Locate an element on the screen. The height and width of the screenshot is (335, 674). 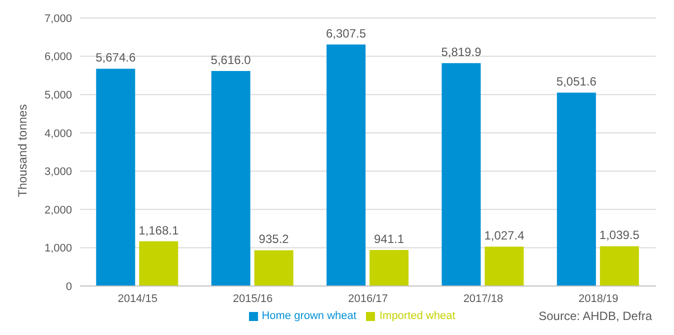
y-tick-label: 0 is located at coordinates (69, 286).